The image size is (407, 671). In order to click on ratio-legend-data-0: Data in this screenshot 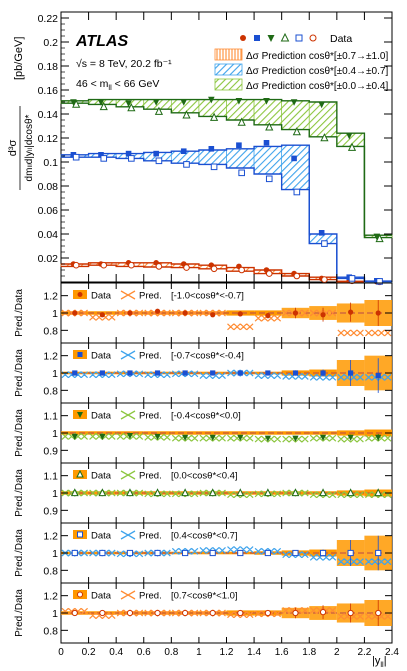, I will do `click(101, 296)`.